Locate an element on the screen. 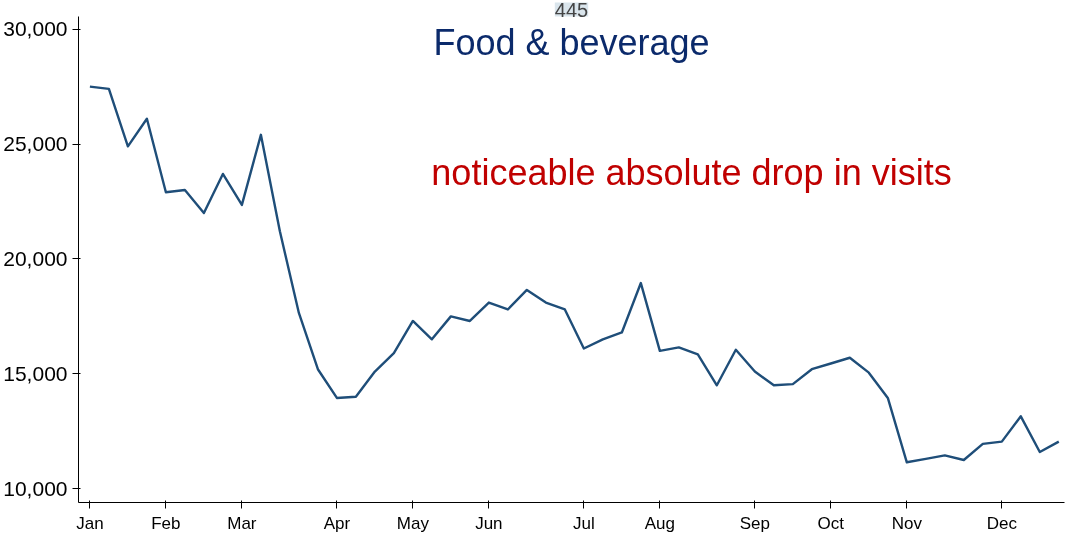  x-tick-label: Jan is located at coordinates (90, 523).